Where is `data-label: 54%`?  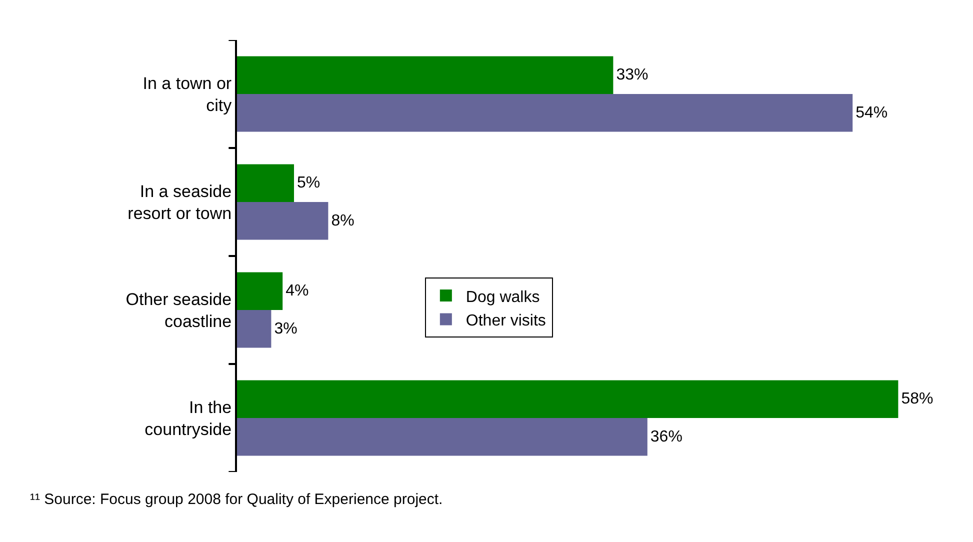 data-label: 54% is located at coordinates (872, 113).